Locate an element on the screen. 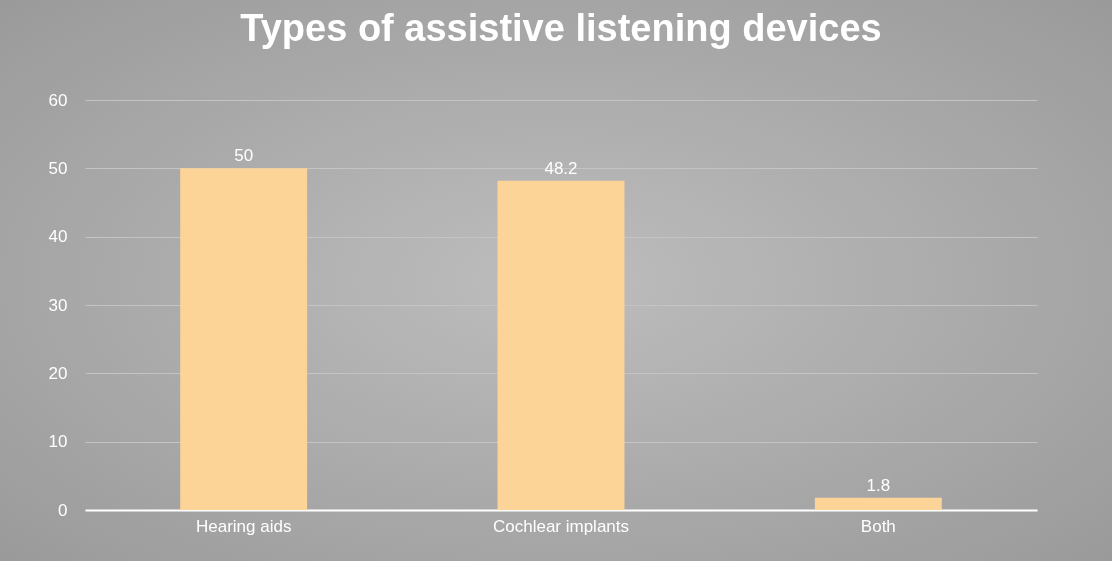 The height and width of the screenshot is (561, 1112). y-tick-label: 40 is located at coordinates (58, 237).